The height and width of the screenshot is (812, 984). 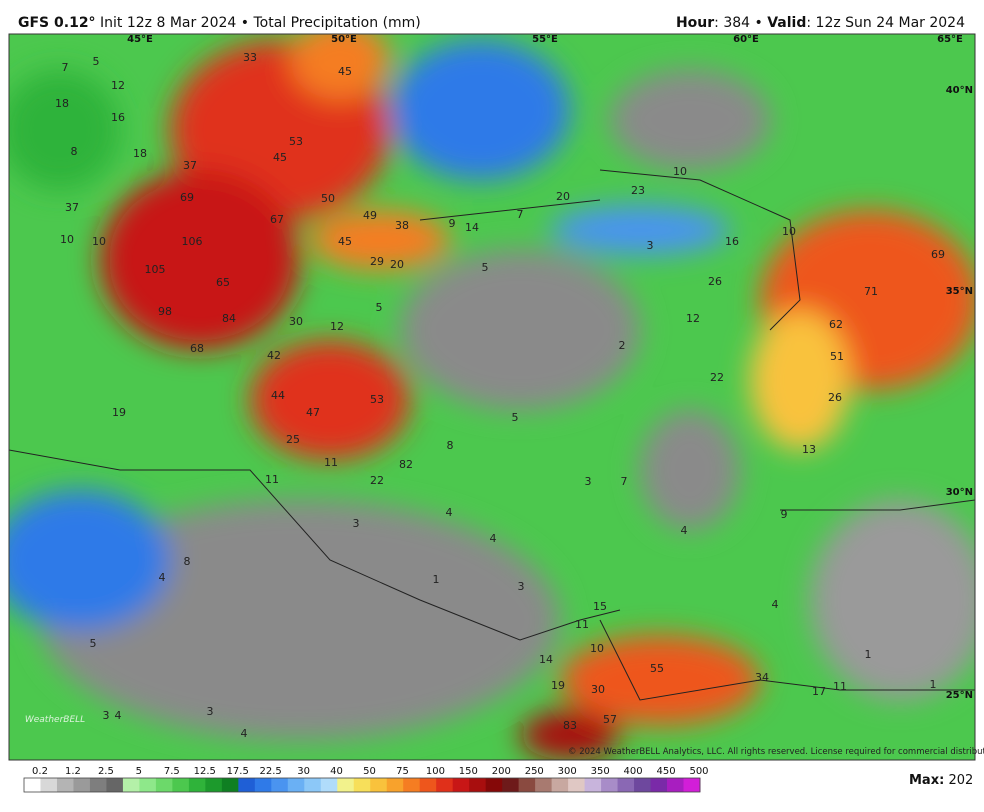 I want to click on max: Max: 202, so click(x=941, y=780).